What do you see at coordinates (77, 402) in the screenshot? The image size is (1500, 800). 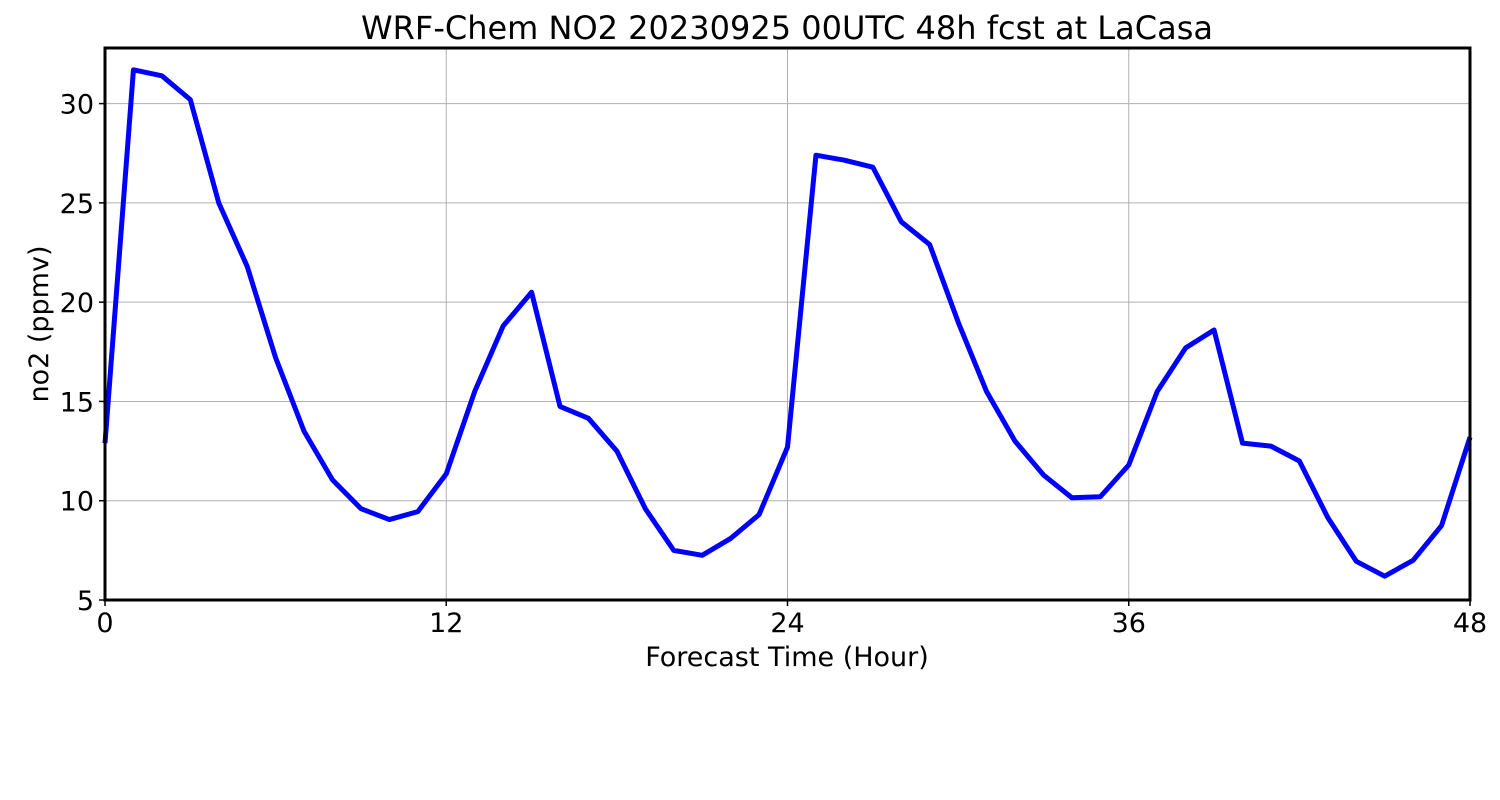 I see `y-tick-label: 15` at bounding box center [77, 402].